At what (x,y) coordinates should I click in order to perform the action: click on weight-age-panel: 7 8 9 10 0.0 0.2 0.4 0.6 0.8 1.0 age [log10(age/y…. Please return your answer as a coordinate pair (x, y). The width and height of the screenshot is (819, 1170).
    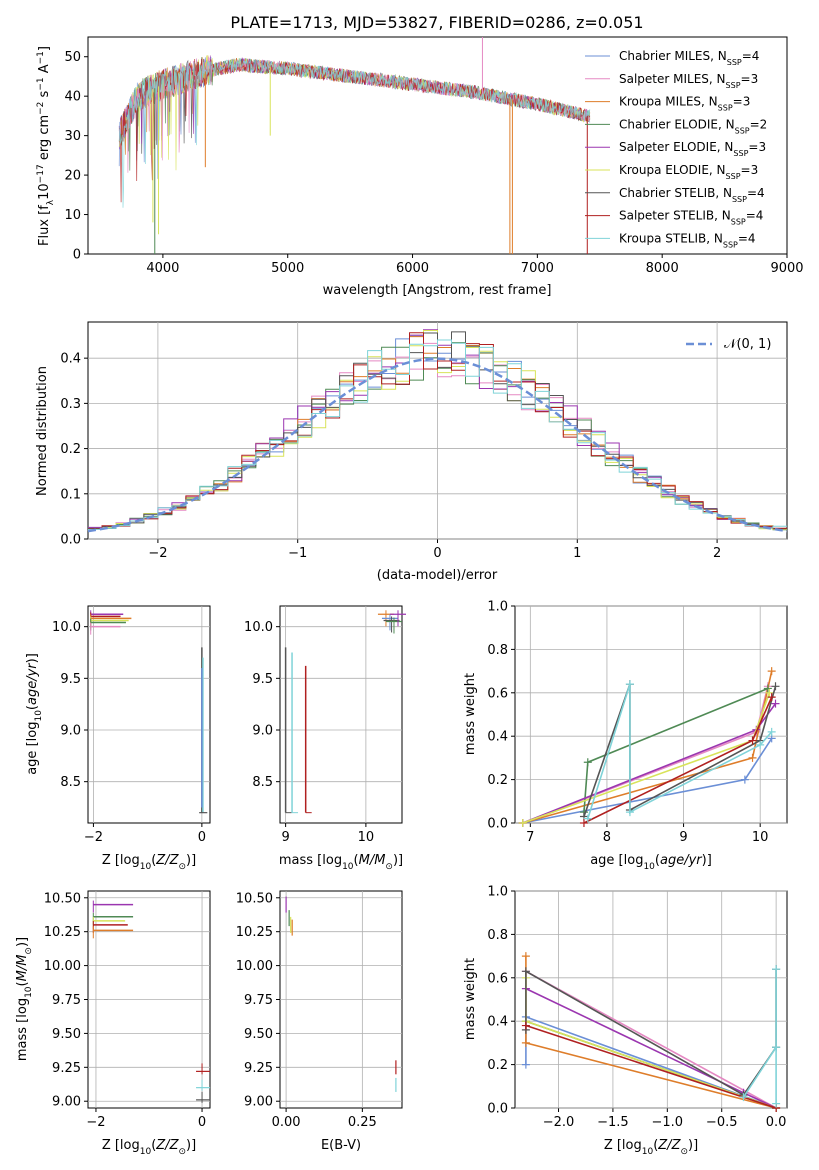
    Looking at the image, I should click on (625, 736).